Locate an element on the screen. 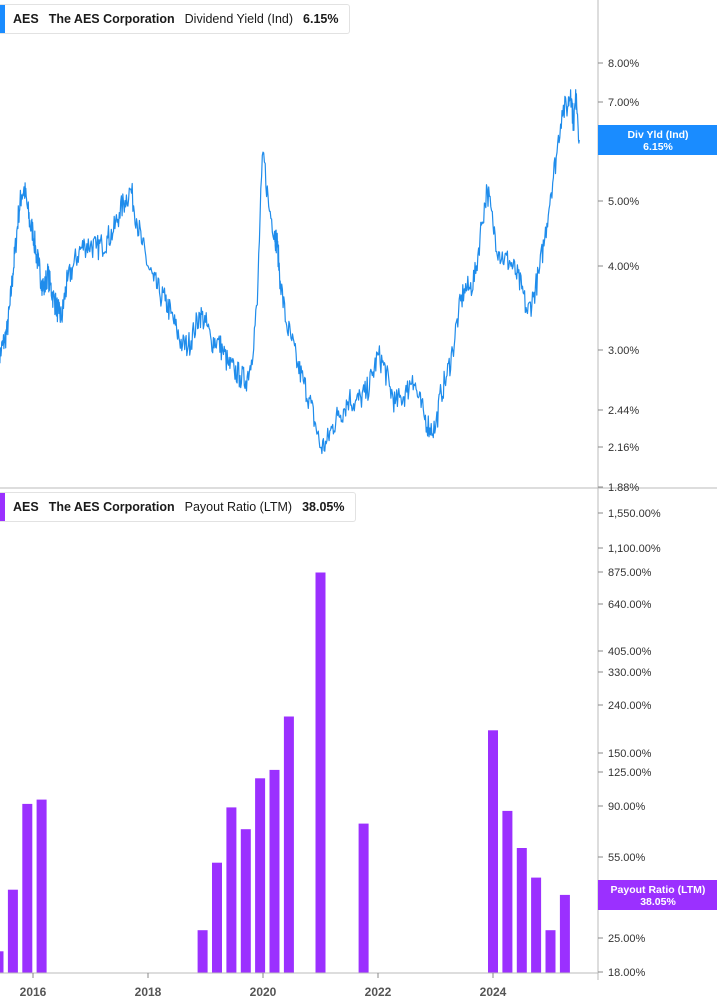 The width and height of the screenshot is (717, 1005). top-y-tick-label: 7.00% is located at coordinates (623, 103).